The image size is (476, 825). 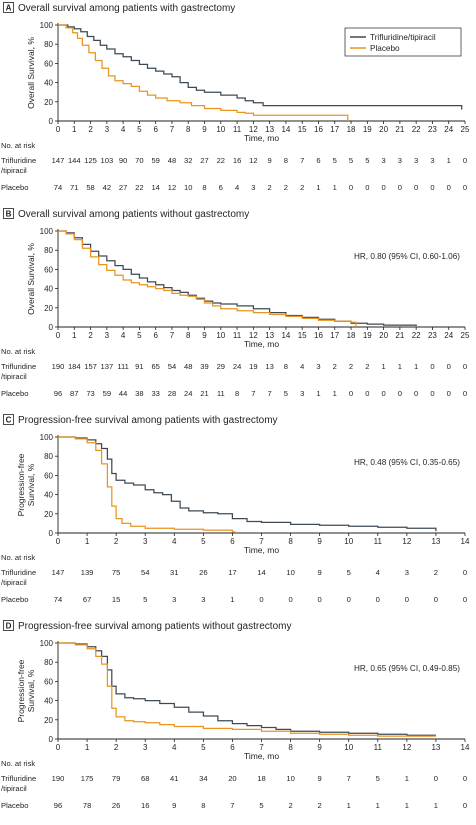 I want to click on x-tick-label: 4, so click(x=123, y=129).